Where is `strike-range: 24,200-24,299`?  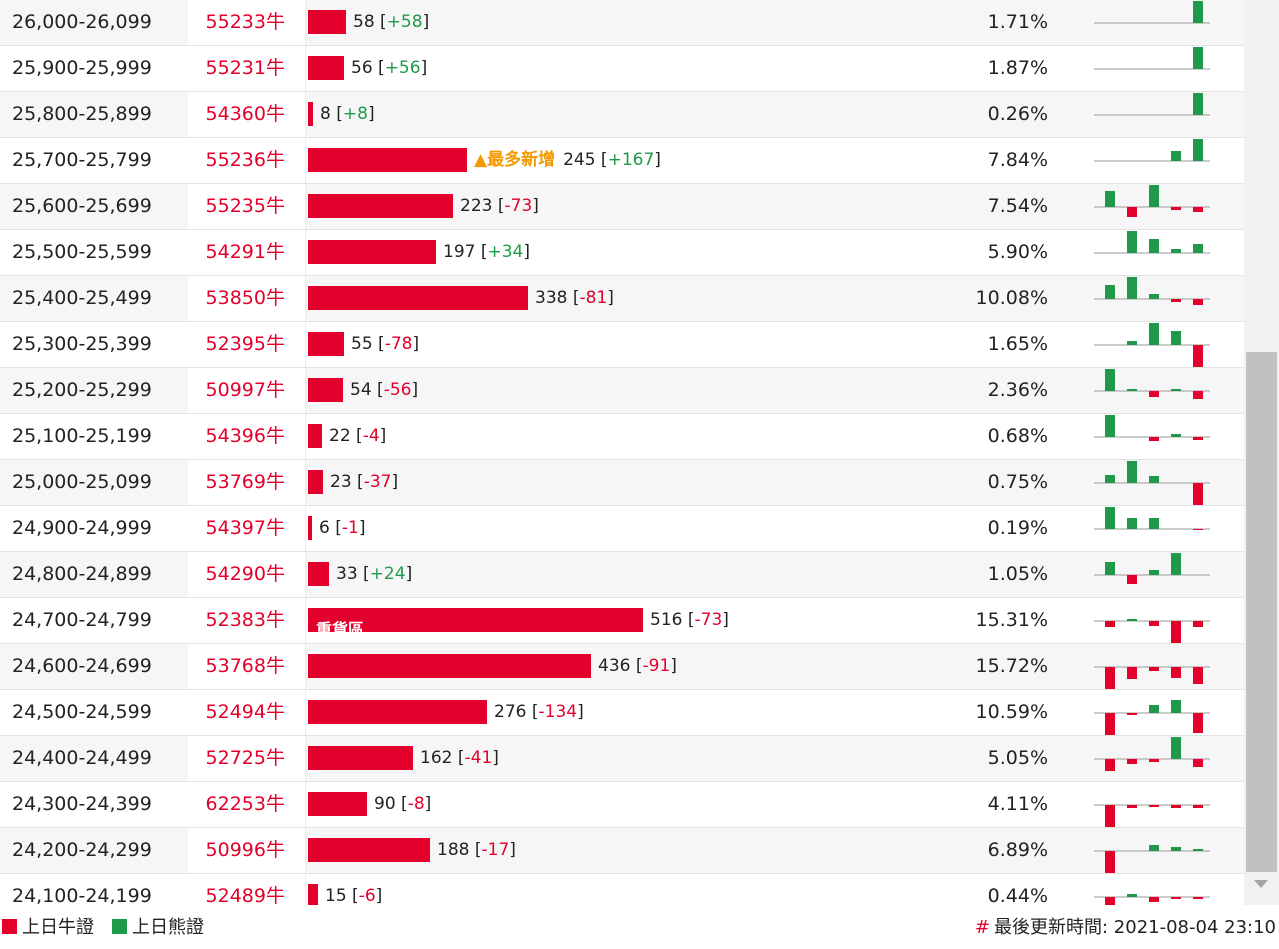 strike-range: 24,200-24,299 is located at coordinates (82, 850).